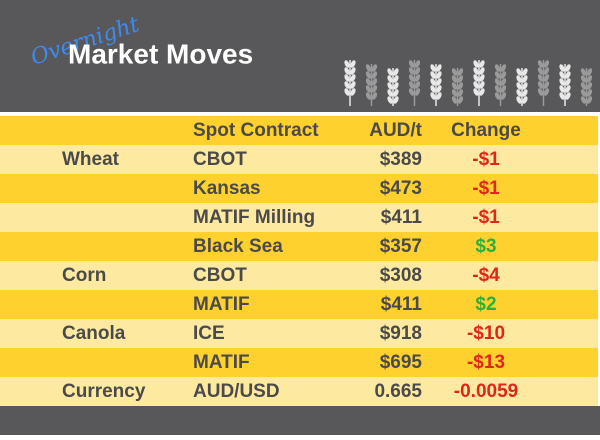 This screenshot has width=600, height=440. I want to click on price: $473, so click(401, 188).